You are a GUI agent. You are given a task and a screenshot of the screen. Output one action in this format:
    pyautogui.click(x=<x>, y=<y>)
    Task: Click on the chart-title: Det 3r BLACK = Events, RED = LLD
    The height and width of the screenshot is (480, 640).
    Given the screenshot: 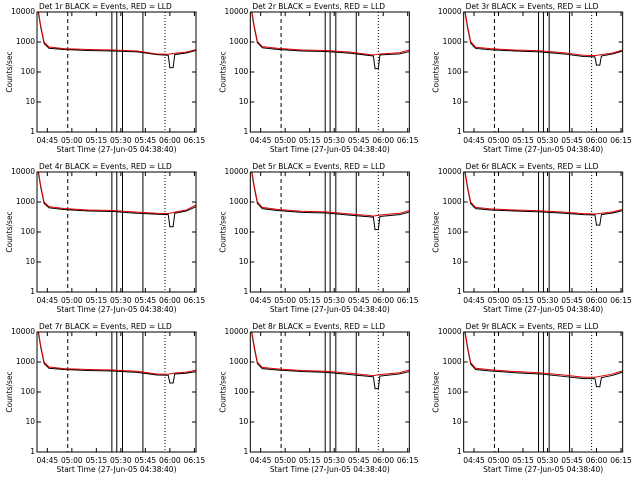 What is the action you would take?
    pyautogui.click(x=532, y=6)
    